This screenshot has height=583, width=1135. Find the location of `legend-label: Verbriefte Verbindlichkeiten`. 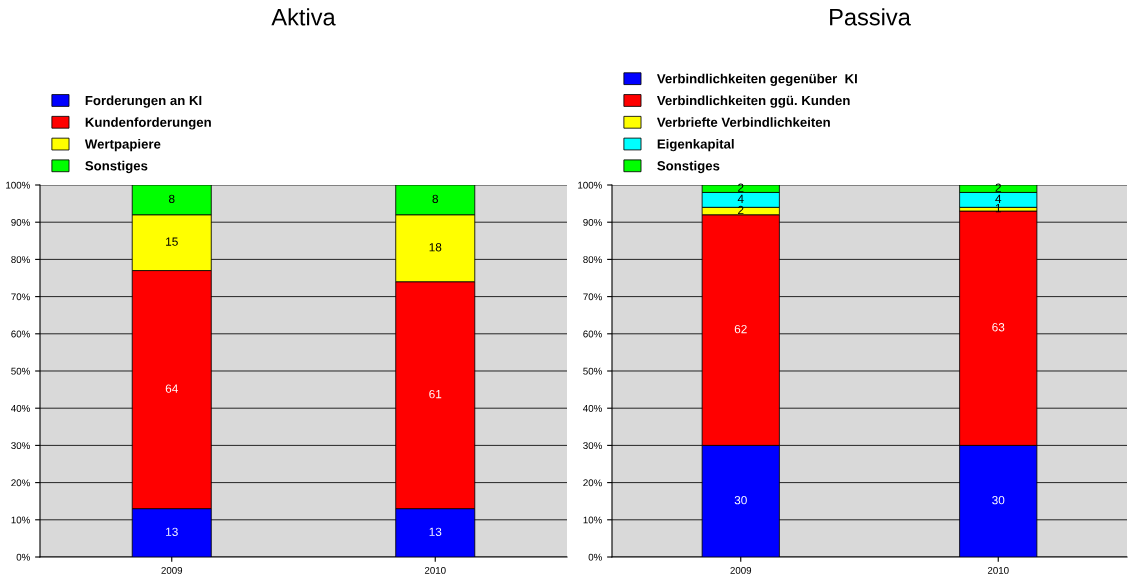

legend-label: Verbriefte Verbindlichkeiten is located at coordinates (743, 122).